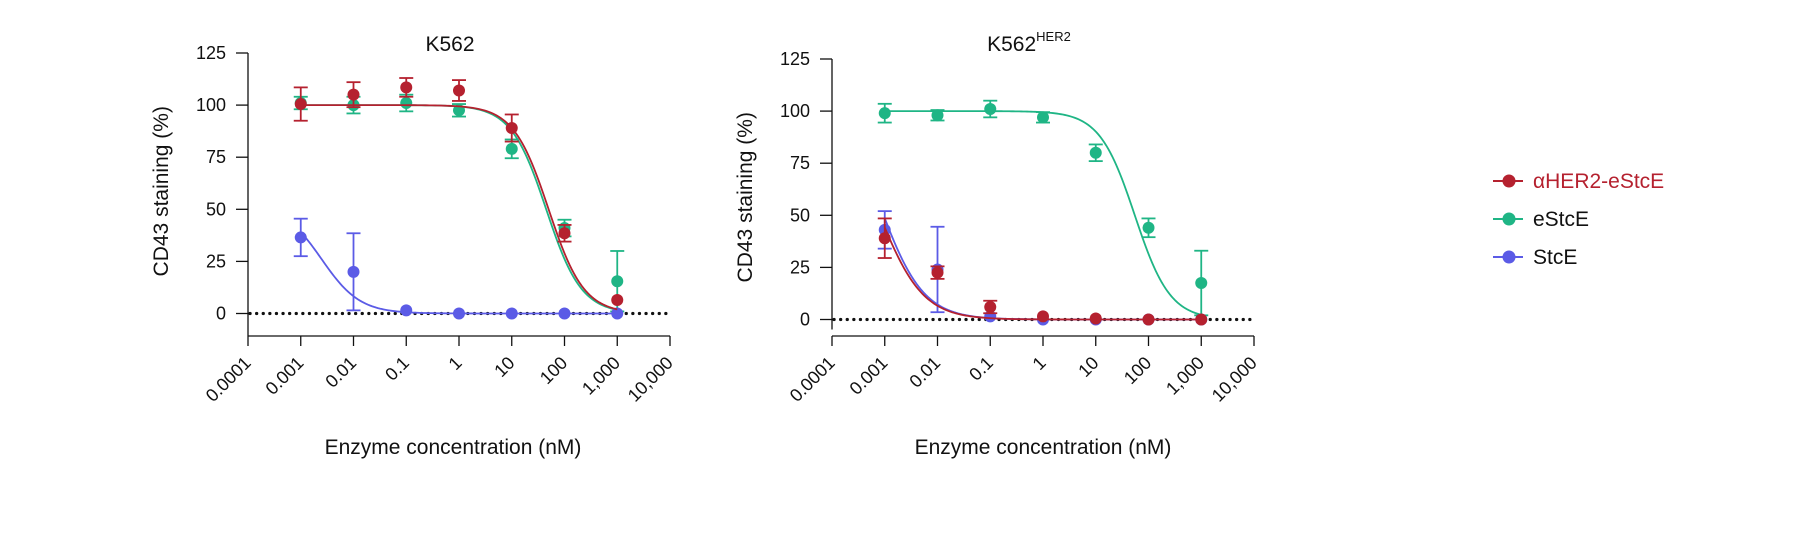 The image size is (1818, 533). What do you see at coordinates (1555, 257) in the screenshot?
I see `legend-label: StcE` at bounding box center [1555, 257].